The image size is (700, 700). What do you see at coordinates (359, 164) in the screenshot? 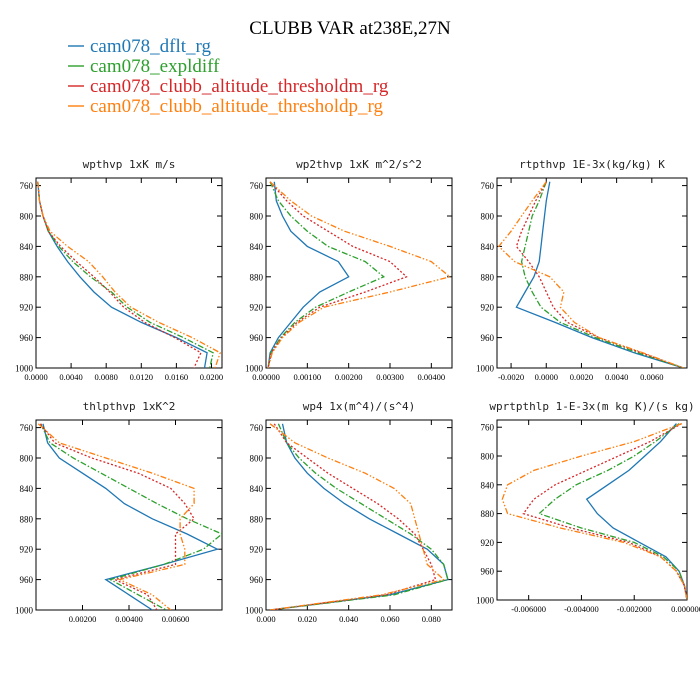
I see `panel-title: wp2thvp 1xK m^2/s^2` at bounding box center [359, 164].